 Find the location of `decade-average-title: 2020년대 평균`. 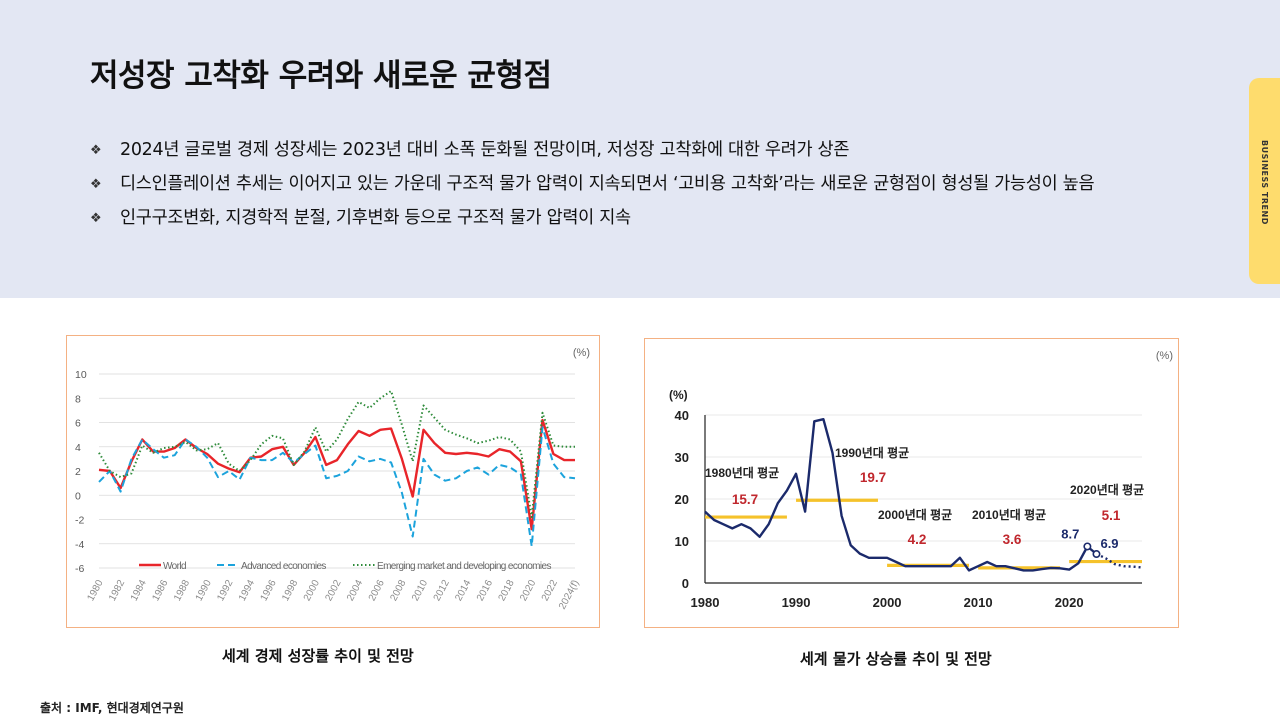

decade-average-title: 2020년대 평균 is located at coordinates (1107, 490).